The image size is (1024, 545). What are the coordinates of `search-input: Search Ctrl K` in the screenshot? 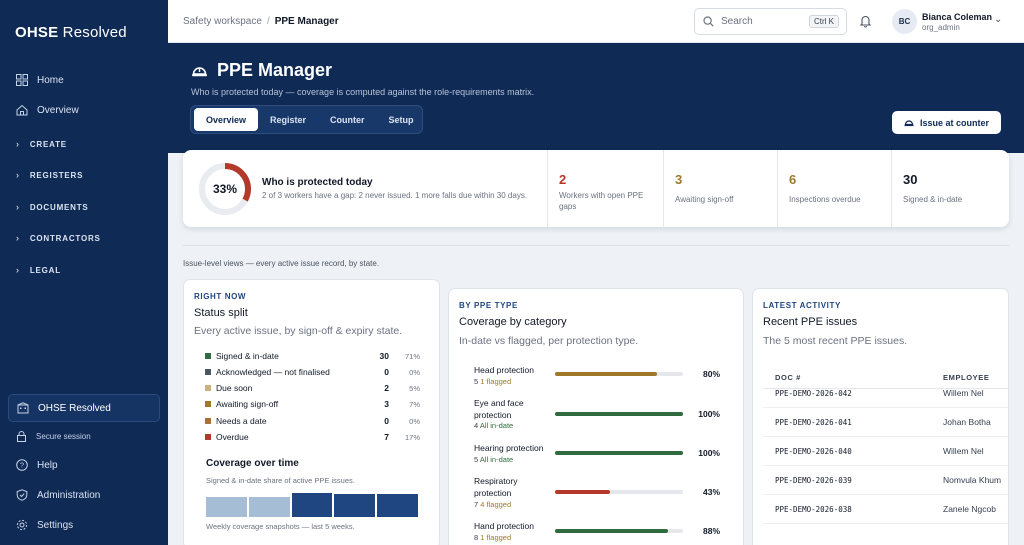 It's located at (770, 21).